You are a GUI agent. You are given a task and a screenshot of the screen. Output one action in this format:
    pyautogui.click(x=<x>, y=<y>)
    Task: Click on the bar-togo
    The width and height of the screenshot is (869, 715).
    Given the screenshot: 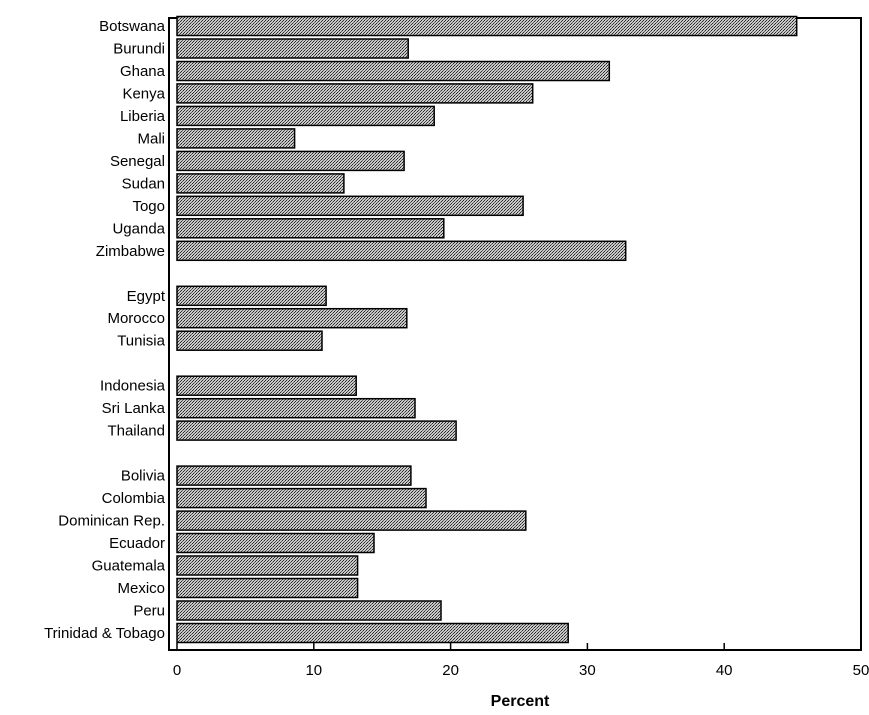 What is the action you would take?
    pyautogui.click(x=350, y=206)
    